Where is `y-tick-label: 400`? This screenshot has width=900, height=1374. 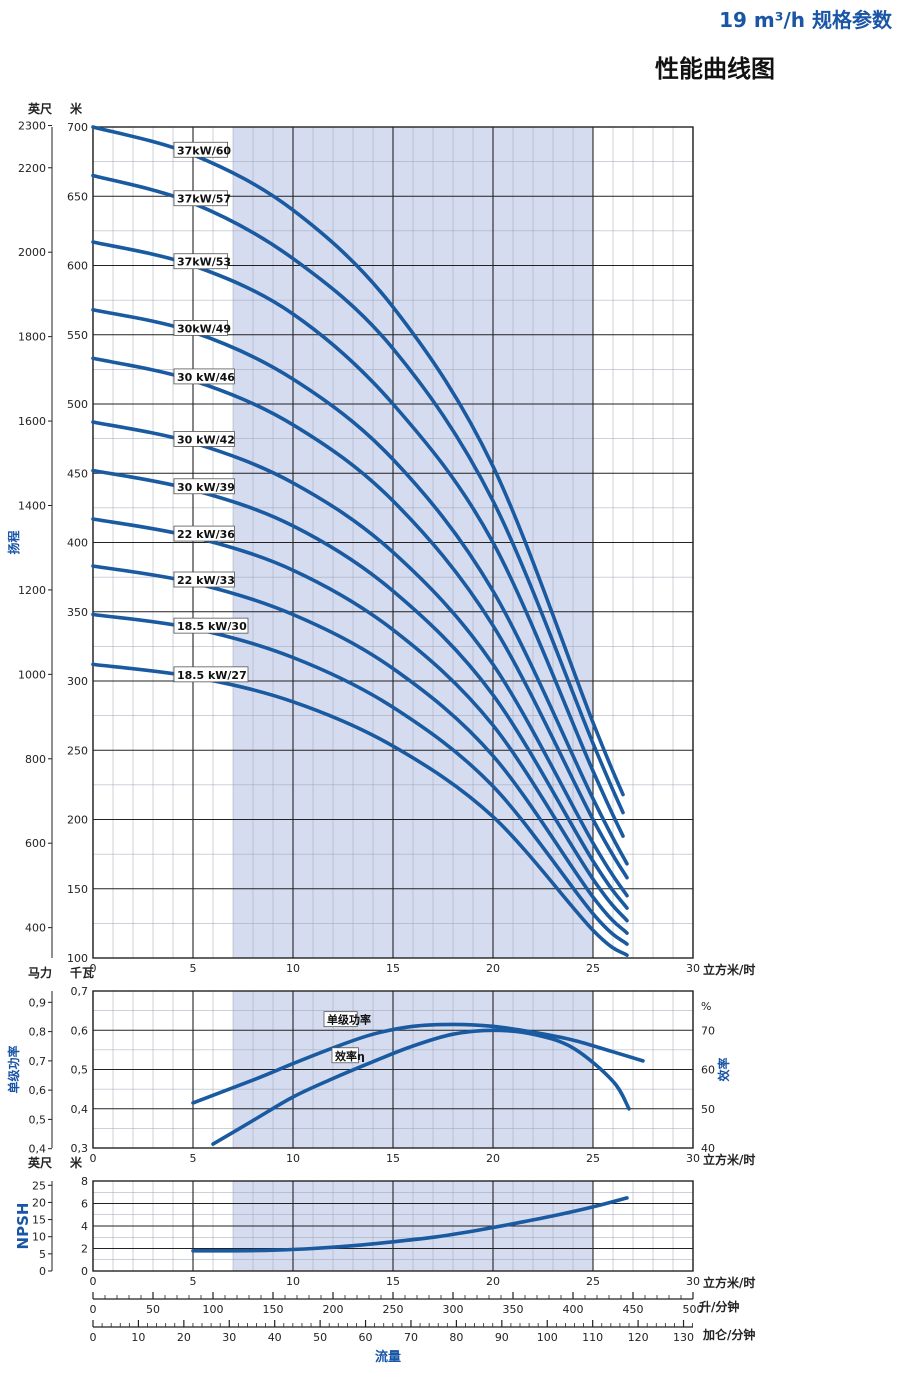
y-tick-label: 400 is located at coordinates (77, 543).